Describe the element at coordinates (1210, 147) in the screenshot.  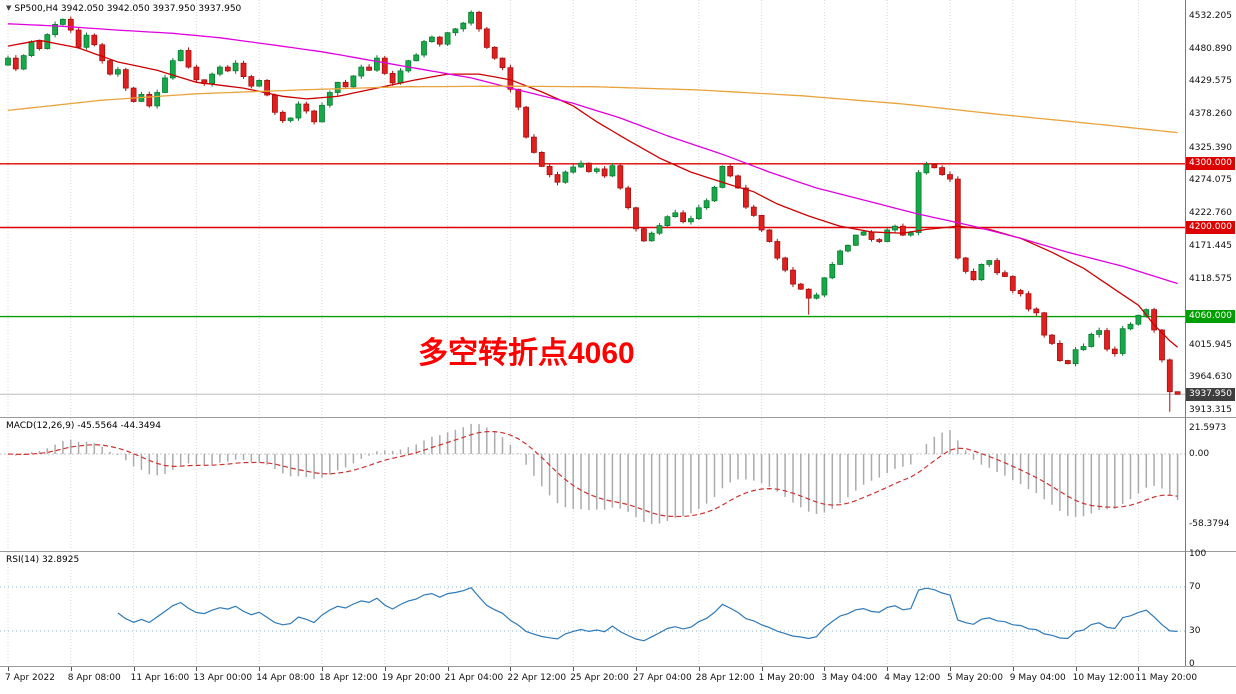
I see `price-axis-label: 4325.390` at that location.